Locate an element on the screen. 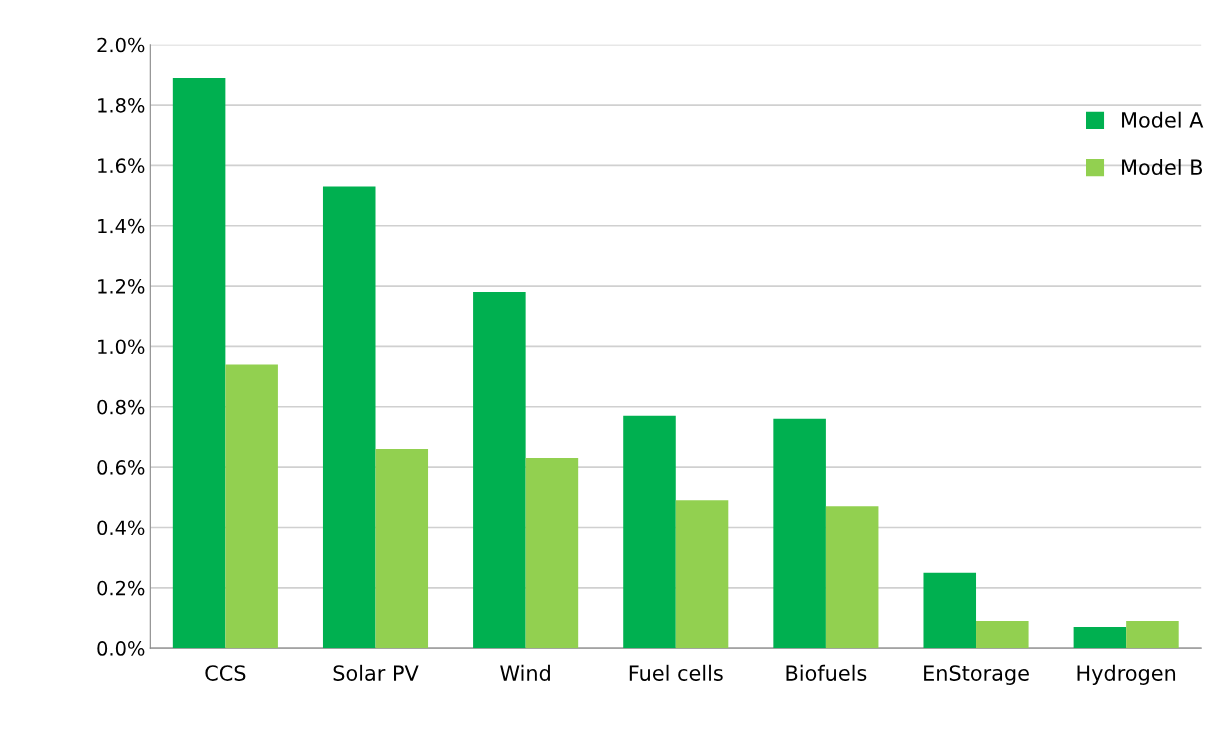 The width and height of the screenshot is (1222, 745). y-tick-label: 1.0% is located at coordinates (121, 347).